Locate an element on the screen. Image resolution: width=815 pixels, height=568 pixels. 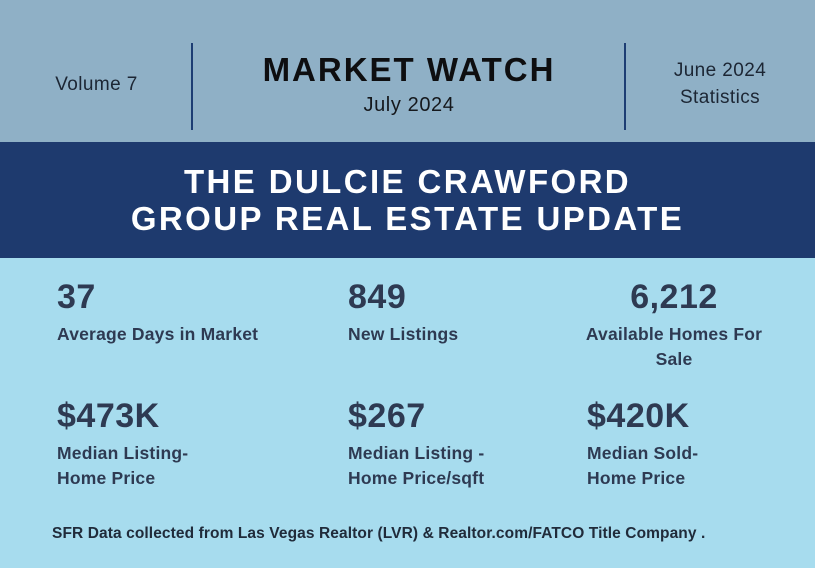
stat-label-line1: Median Sold- is located at coordinates (643, 452).